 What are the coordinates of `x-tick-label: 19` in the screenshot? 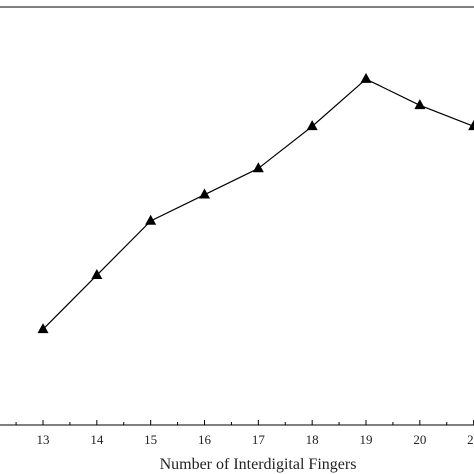 It's located at (366, 439).